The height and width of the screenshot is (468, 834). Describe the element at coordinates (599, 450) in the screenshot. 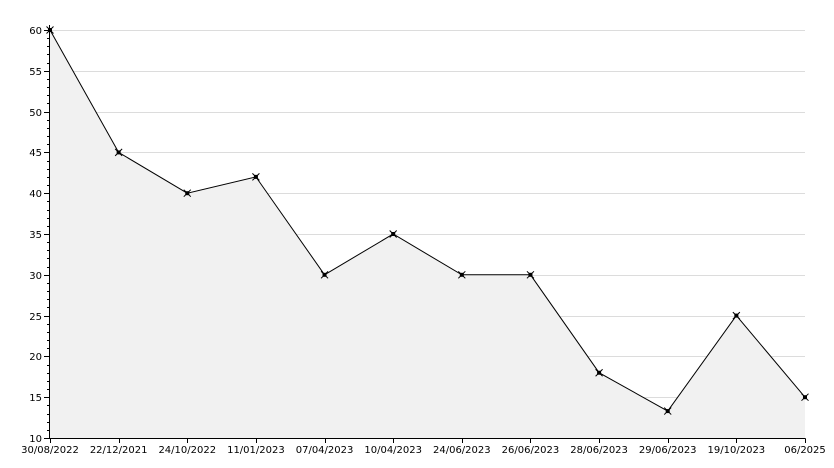

I see `x-tick-label: 28/06/2023` at that location.